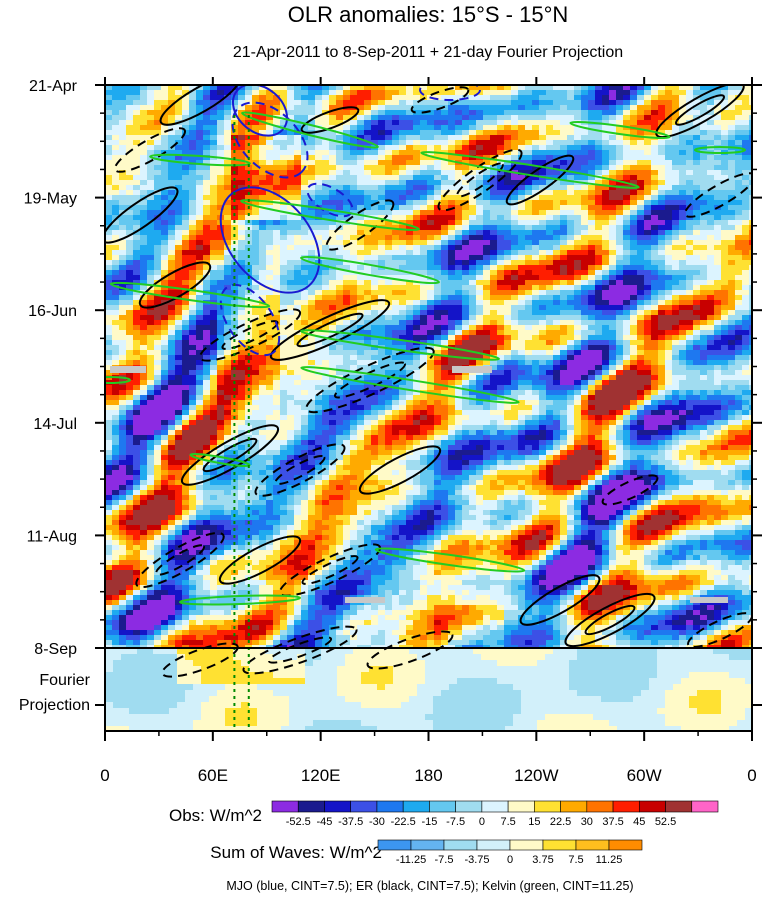  What do you see at coordinates (53, 86) in the screenshot?
I see `y-tick-label: 21-Apr` at bounding box center [53, 86].